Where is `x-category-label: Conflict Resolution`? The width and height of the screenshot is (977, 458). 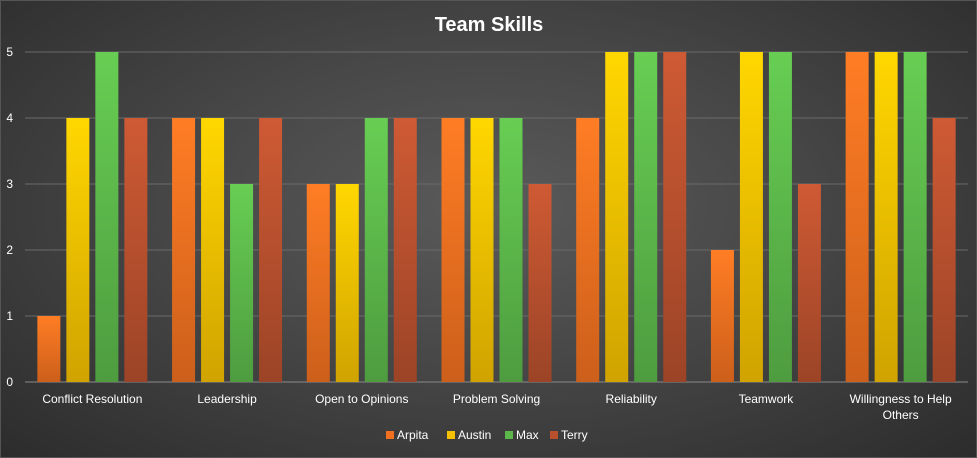
x-category-label: Conflict Resolution is located at coordinates (92, 399).